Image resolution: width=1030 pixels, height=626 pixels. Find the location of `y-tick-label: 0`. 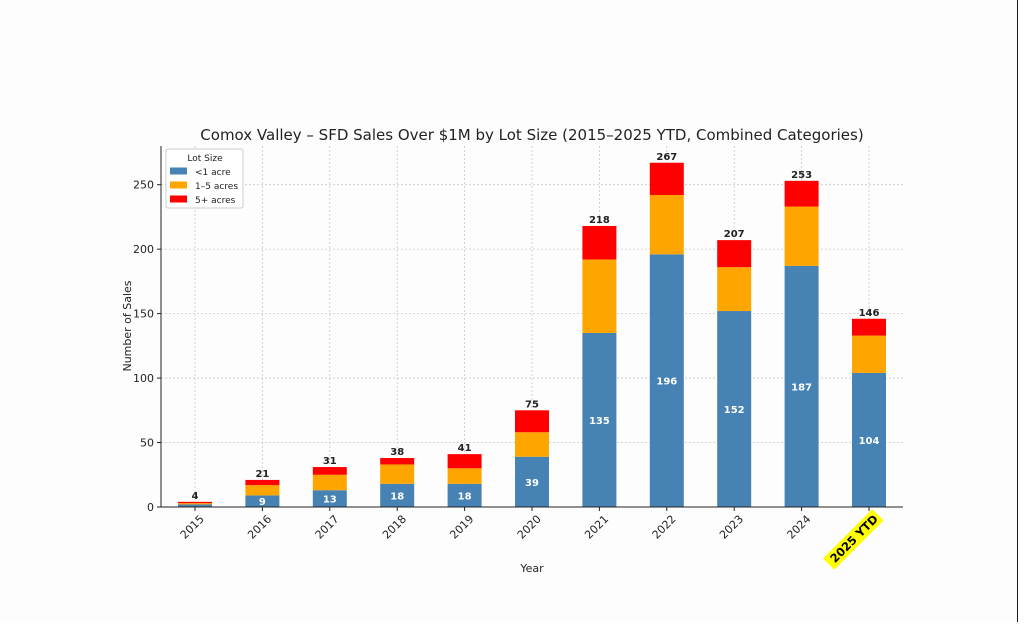

y-tick-label: 0 is located at coordinates (150, 507).